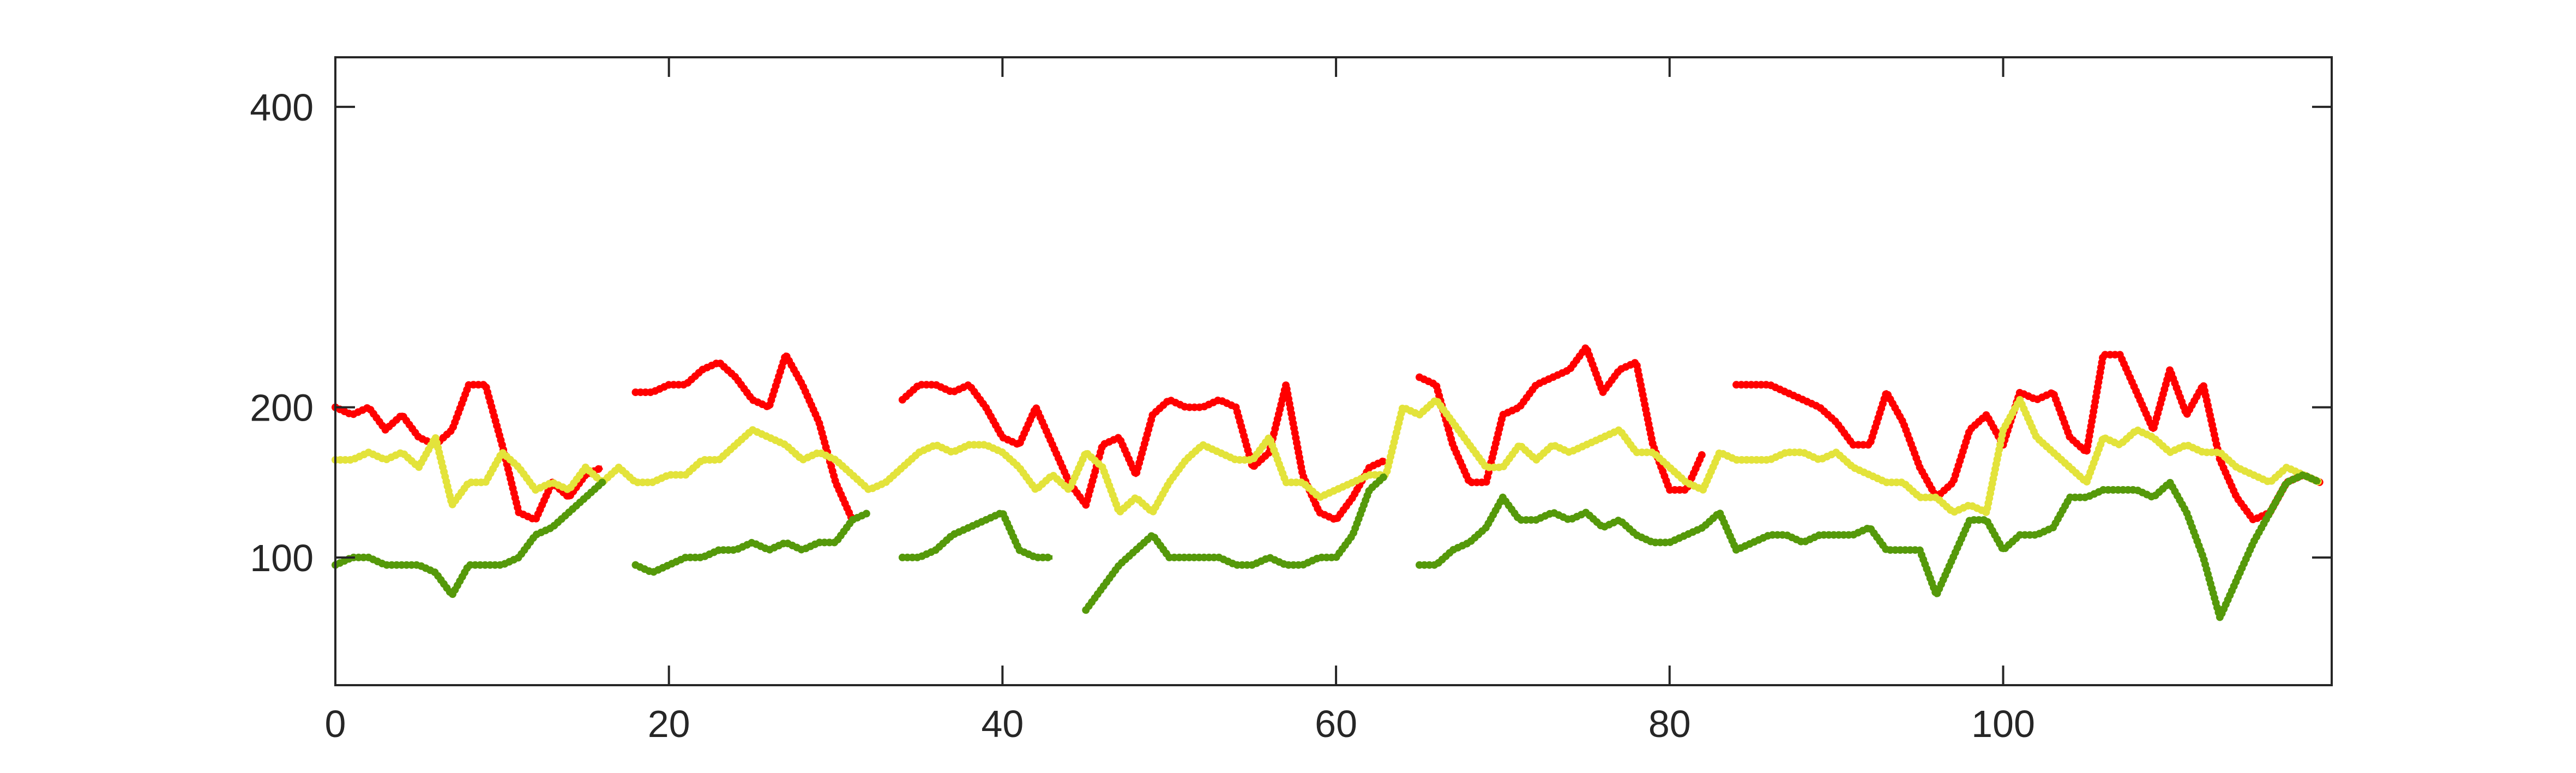 The image size is (2576, 773). What do you see at coordinates (1669, 724) in the screenshot?
I see `x-tick-label: 80` at bounding box center [1669, 724].